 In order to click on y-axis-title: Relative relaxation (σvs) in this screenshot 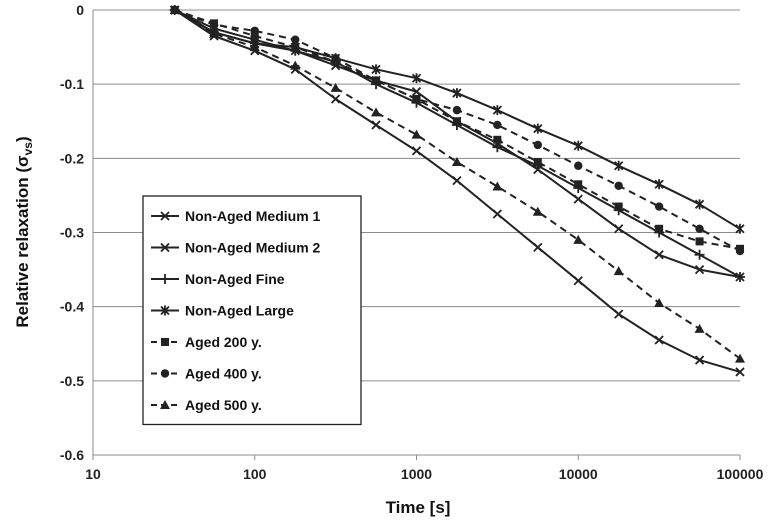, I will do `click(24, 231)`.